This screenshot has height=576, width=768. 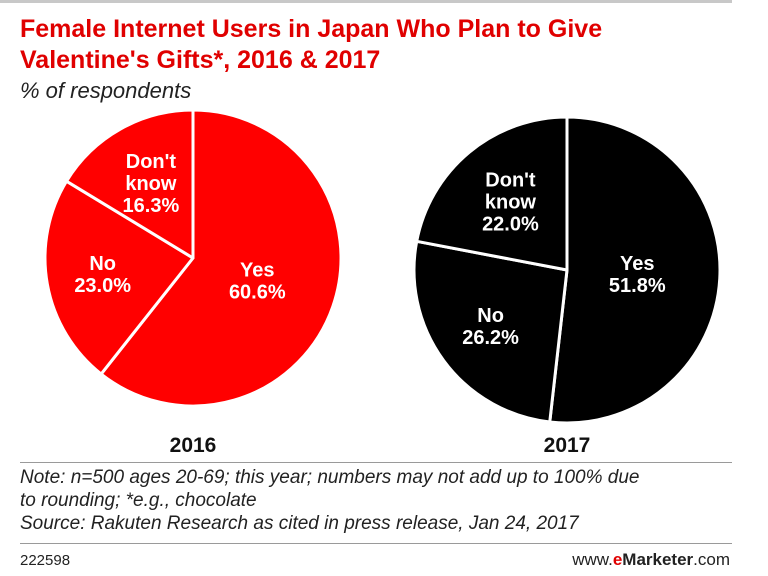 What do you see at coordinates (102, 275) in the screenshot?
I see `pie-label-no-2016: No 23.0%` at bounding box center [102, 275].